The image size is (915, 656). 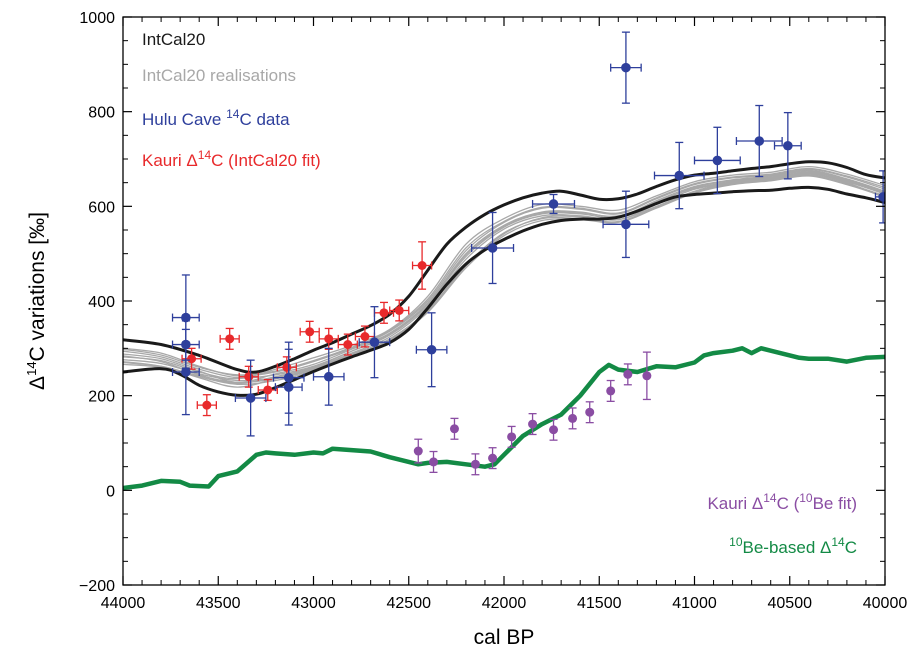 What do you see at coordinates (31, 368) in the screenshot?
I see `y-axis-title-sup: 14` at bounding box center [31, 368].